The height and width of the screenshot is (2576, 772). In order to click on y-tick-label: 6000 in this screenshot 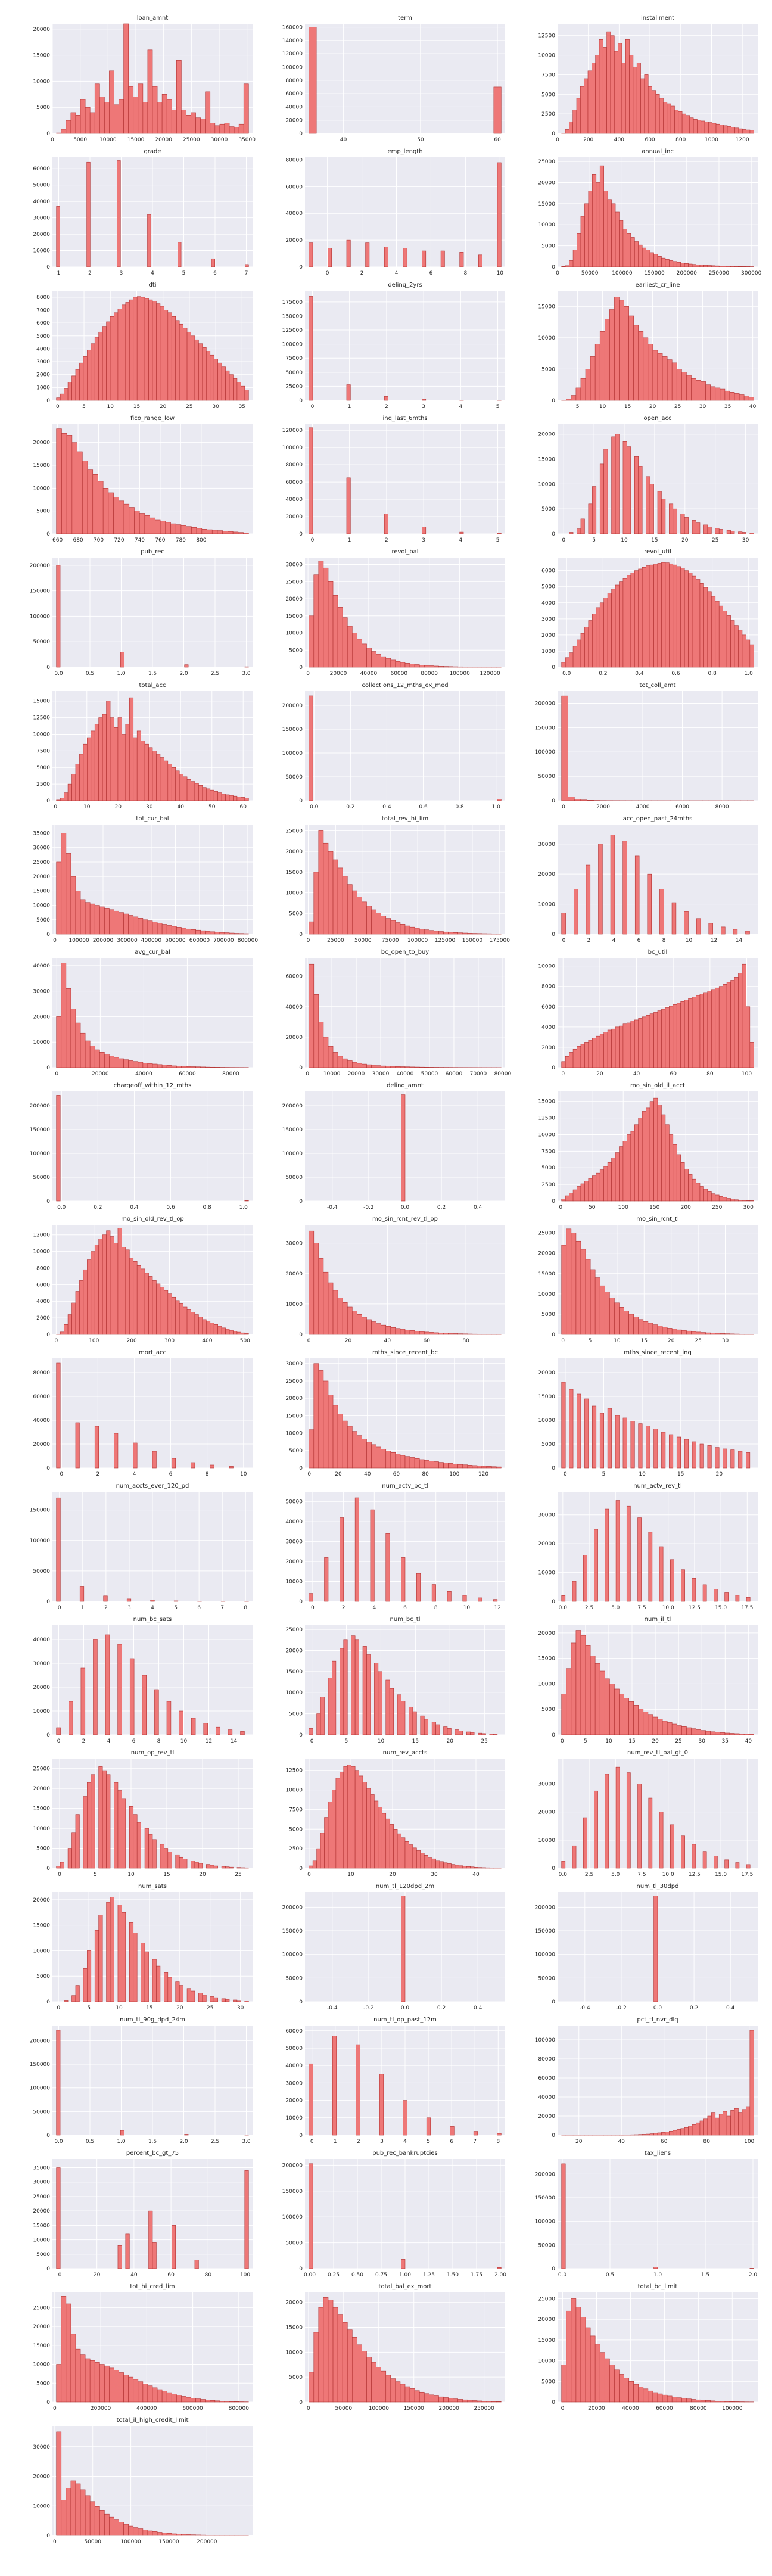, I will do `click(548, 1007)`.